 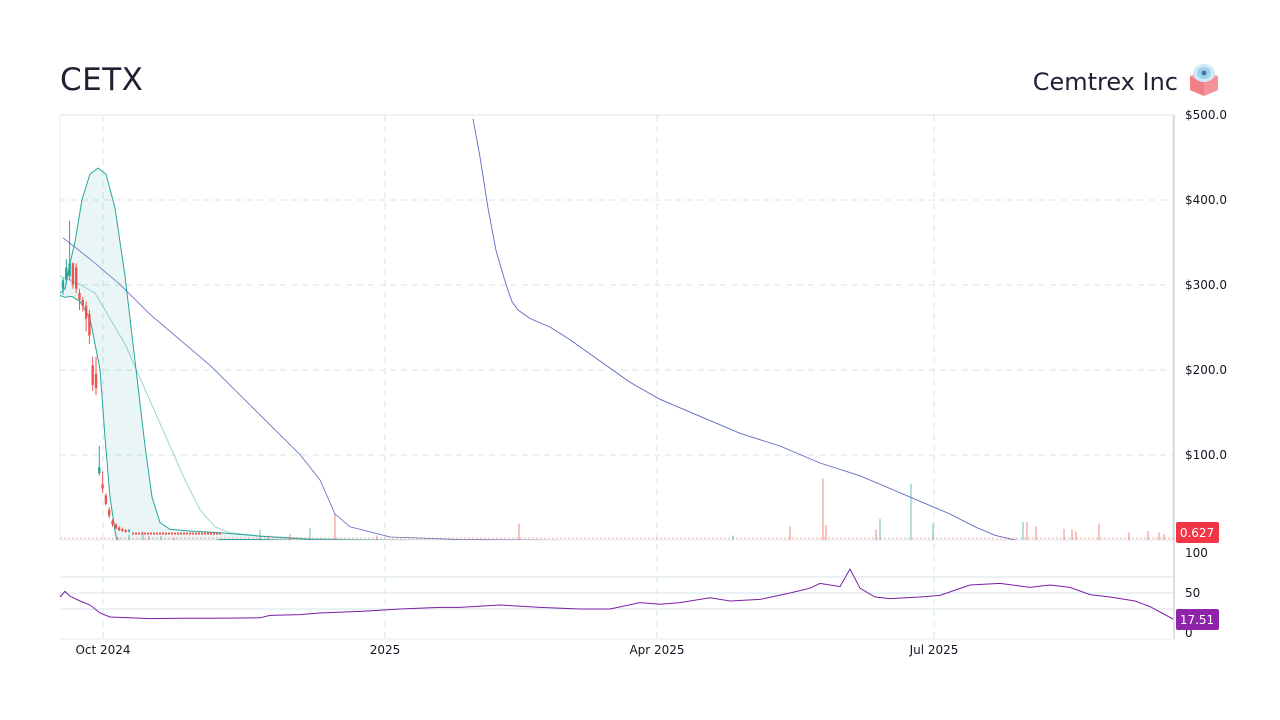 What do you see at coordinates (1206, 455) in the screenshot?
I see `y-tick-label: $100.0` at bounding box center [1206, 455].